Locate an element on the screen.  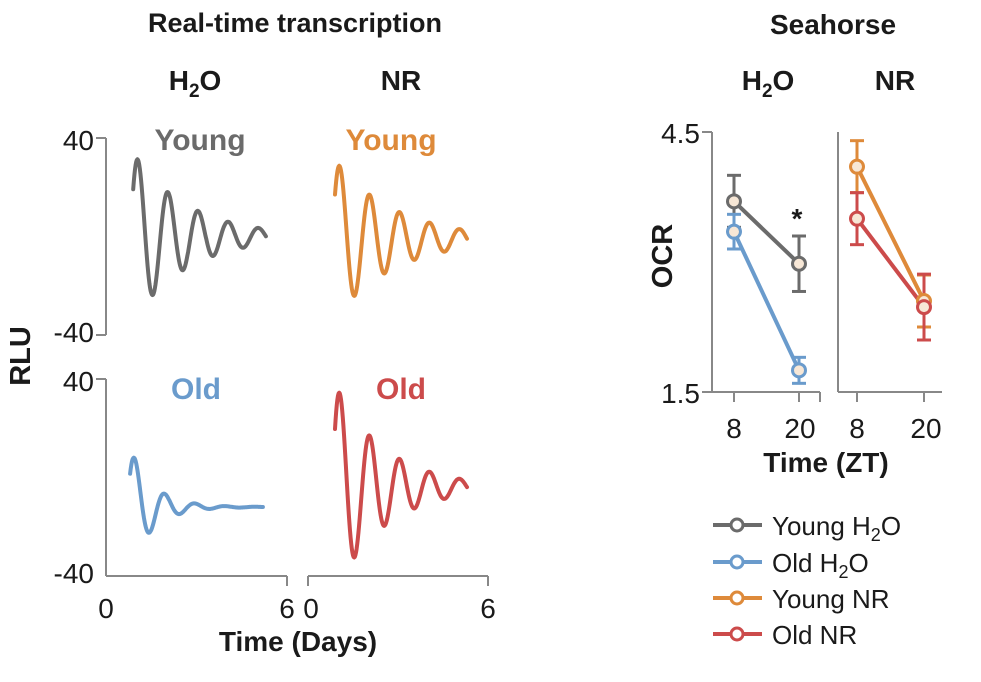
legend-label: Old H2O is located at coordinates (820, 565).